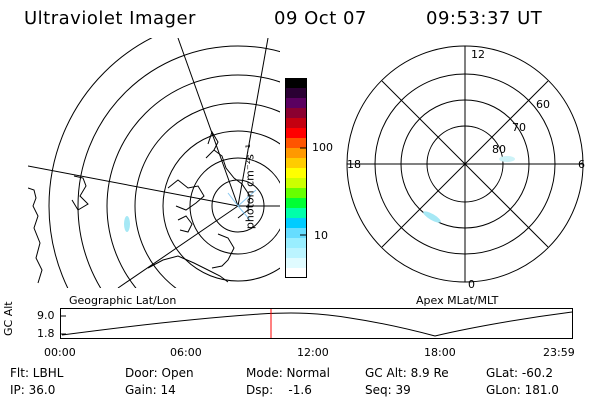  What do you see at coordinates (8, 318) in the screenshot?
I see `altitude-ylabel: GC Alt` at bounding box center [8, 318].